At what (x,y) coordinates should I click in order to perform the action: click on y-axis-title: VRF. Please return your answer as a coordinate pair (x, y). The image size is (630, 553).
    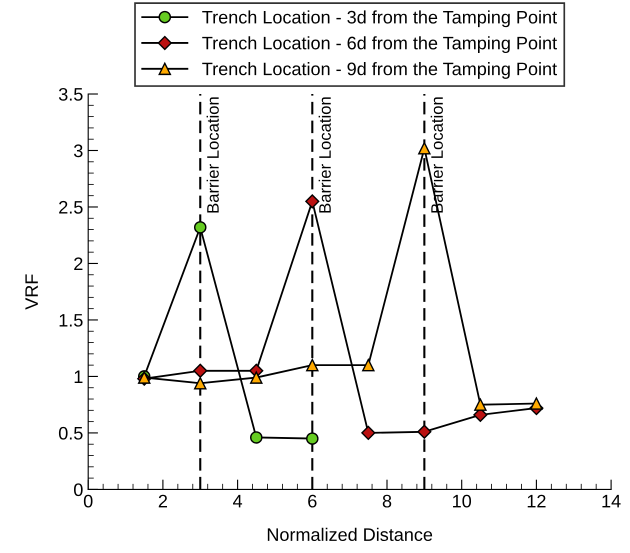
    Looking at the image, I should click on (31, 292).